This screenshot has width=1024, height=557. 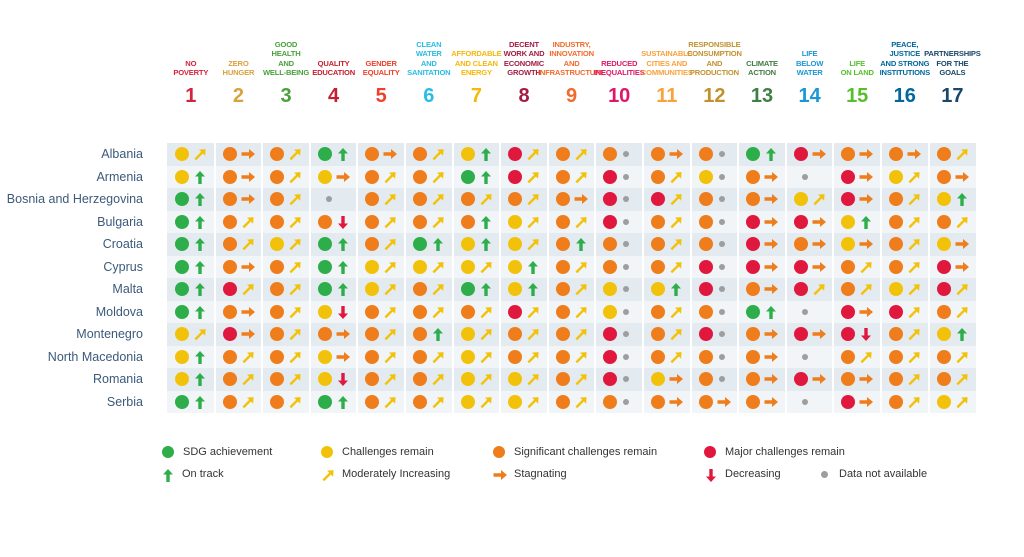 I want to click on goal-title-line: ACTION, so click(x=762, y=73).